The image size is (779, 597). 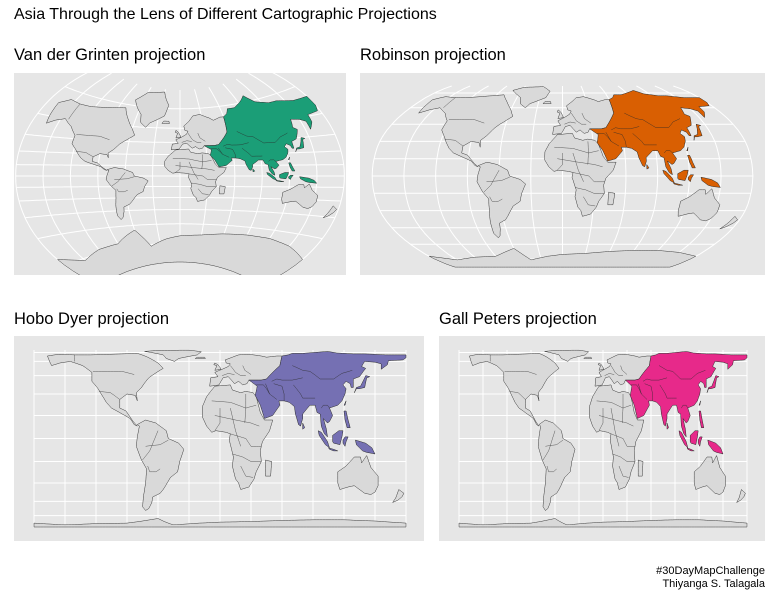 I want to click on landmass-europe, so click(x=623, y=370).